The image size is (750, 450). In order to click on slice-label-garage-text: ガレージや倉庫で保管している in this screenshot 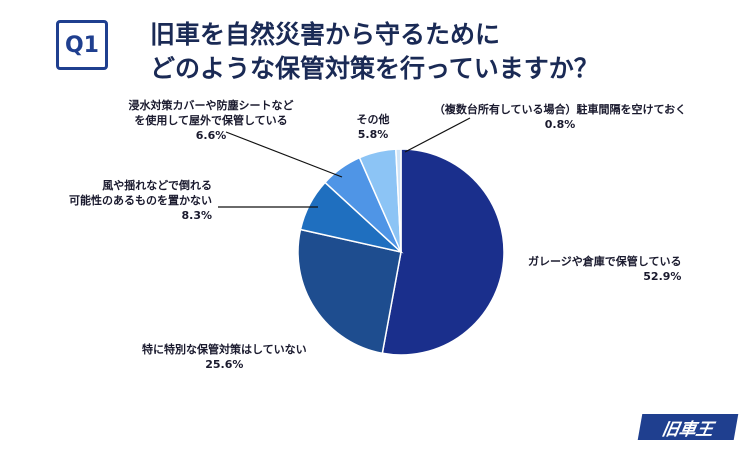, I will do `click(605, 261)`.